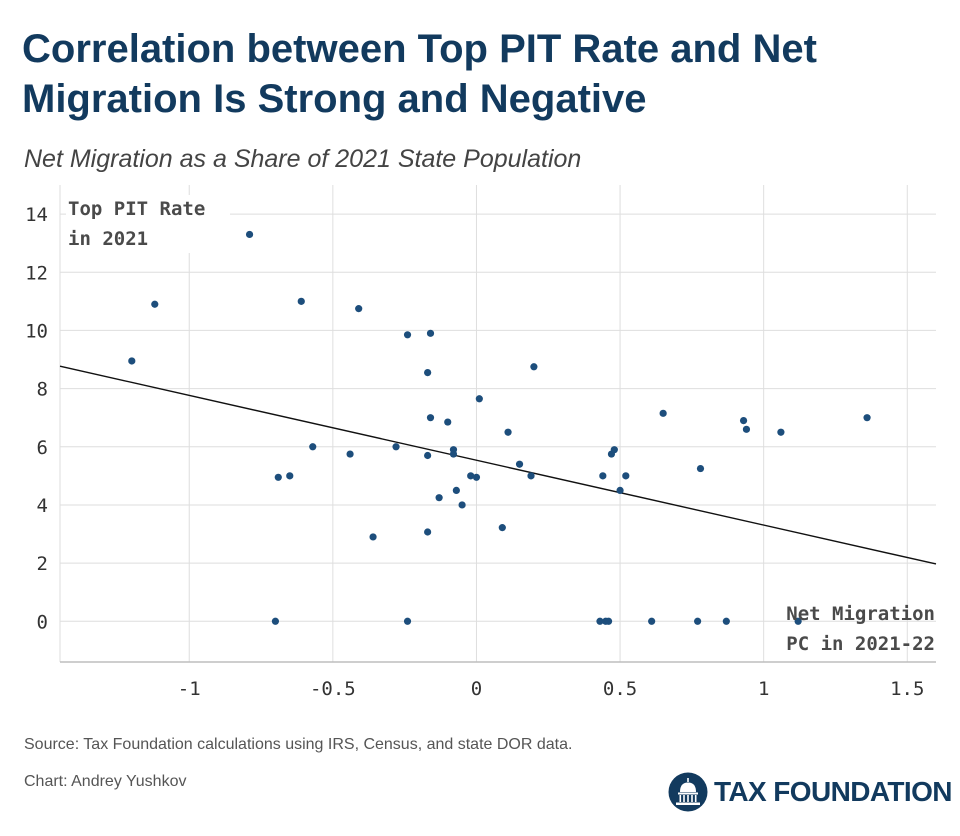 Image resolution: width=960 pixels, height=836 pixels. I want to click on x-axis-label-line: Net Migration, so click(860, 614).